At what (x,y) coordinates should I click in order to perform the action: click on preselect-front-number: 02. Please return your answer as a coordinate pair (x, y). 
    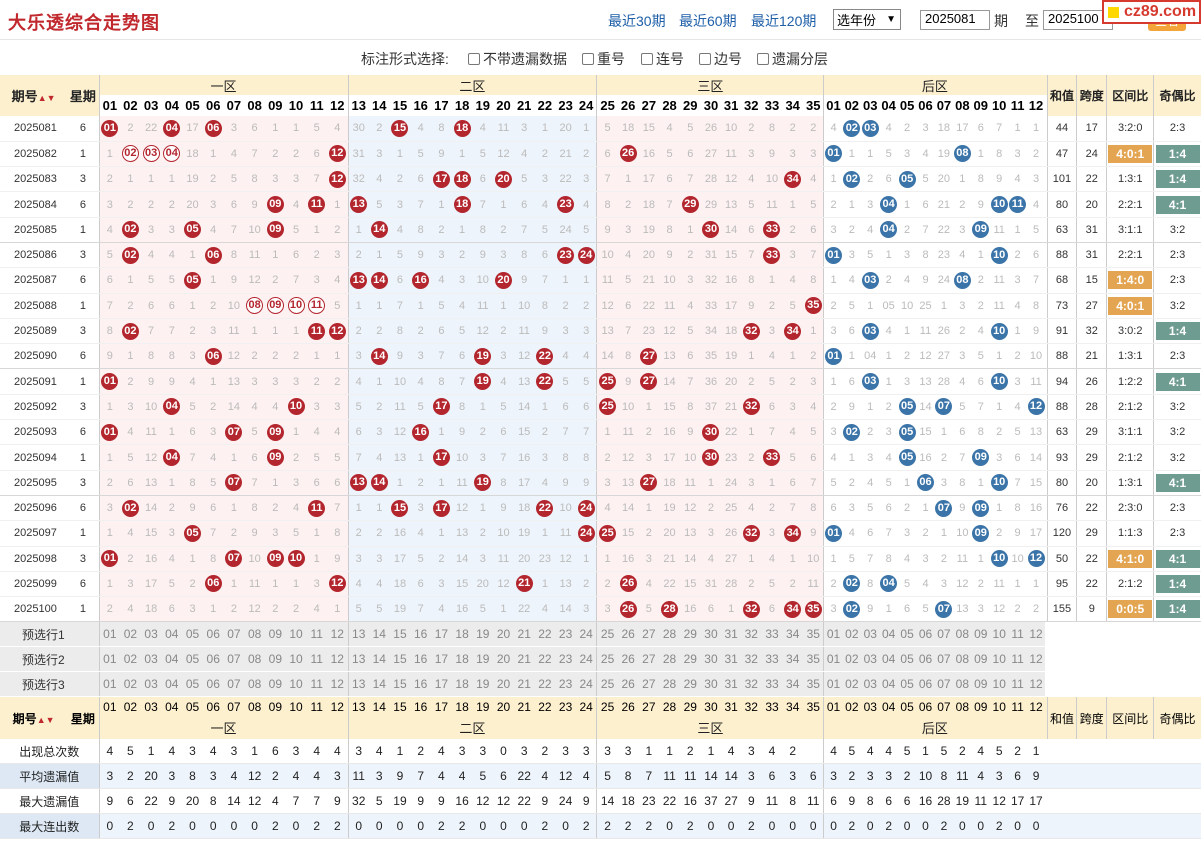
    Looking at the image, I should click on (130, 684).